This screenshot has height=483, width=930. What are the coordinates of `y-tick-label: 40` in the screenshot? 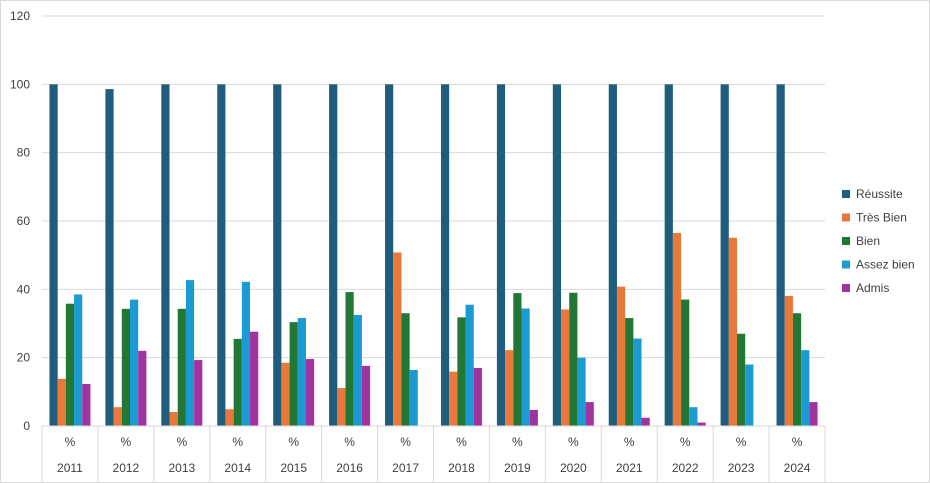 It's located at (24, 289).